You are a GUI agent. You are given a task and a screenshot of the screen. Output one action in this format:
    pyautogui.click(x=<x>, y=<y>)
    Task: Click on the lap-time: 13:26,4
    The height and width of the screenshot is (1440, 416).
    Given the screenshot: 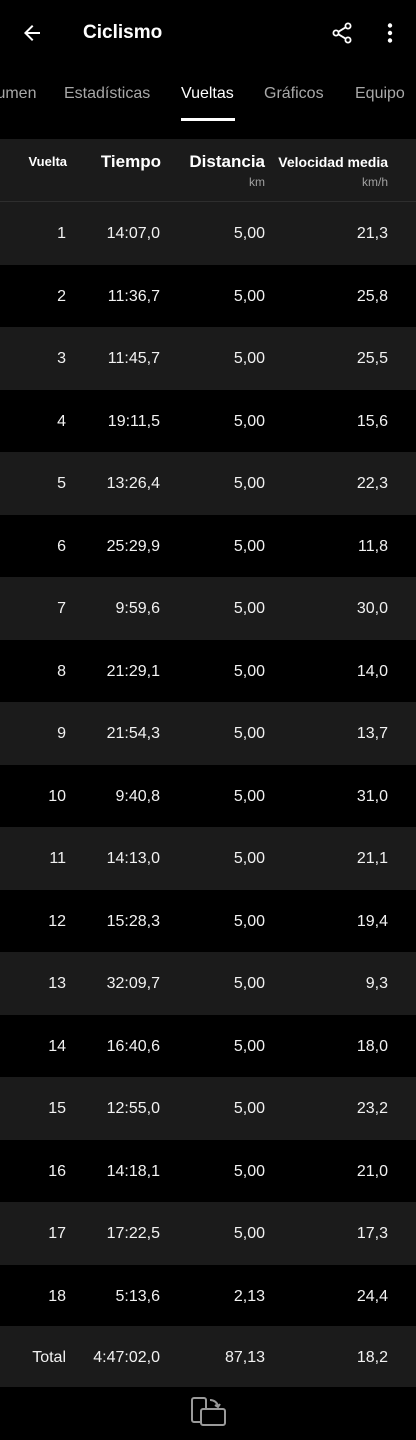 What is the action you would take?
    pyautogui.click(x=133, y=483)
    